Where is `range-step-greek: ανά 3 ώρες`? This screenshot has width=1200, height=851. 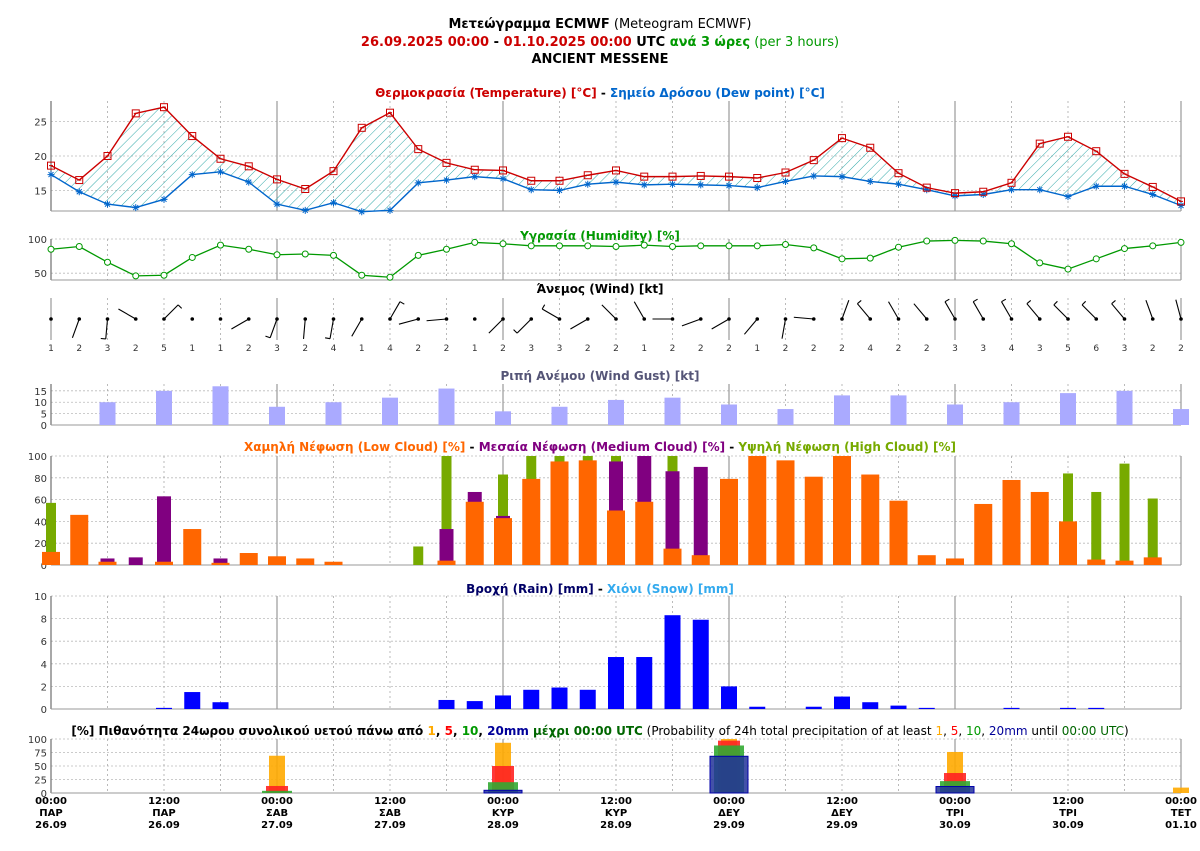 range-step-greek: ανά 3 ώρες is located at coordinates (710, 42).